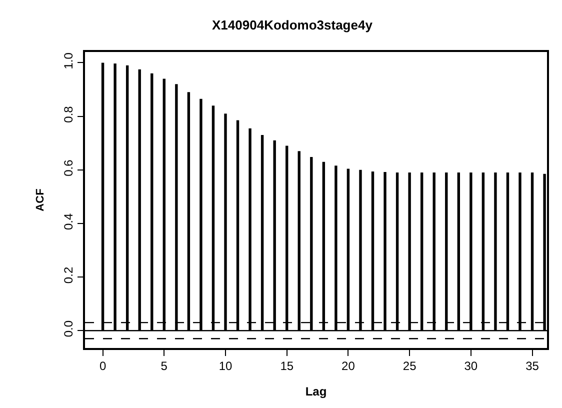 This screenshot has height=408, width=562. I want to click on y-tick-label: 0.8, so click(68, 114).